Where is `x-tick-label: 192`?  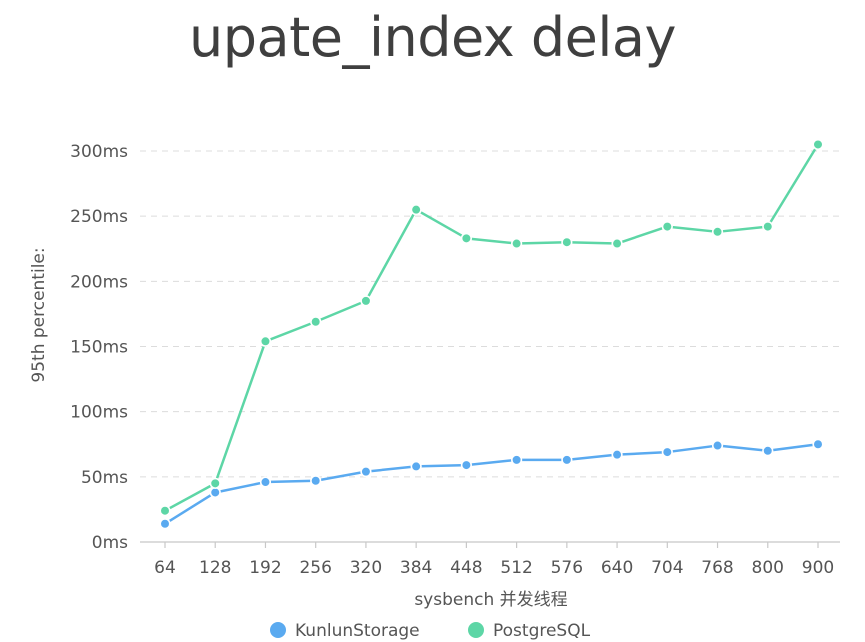 x-tick-label: 192 is located at coordinates (265, 568).